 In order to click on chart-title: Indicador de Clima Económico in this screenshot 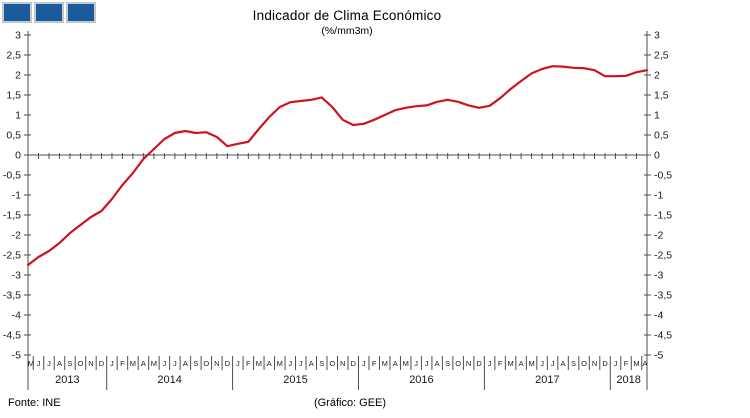, I will do `click(347, 15)`.